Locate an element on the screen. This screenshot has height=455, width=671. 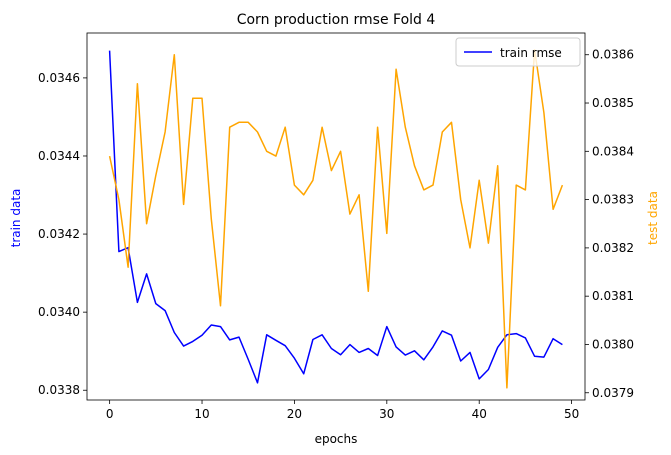
x-tick-label: 20 is located at coordinates (294, 414).